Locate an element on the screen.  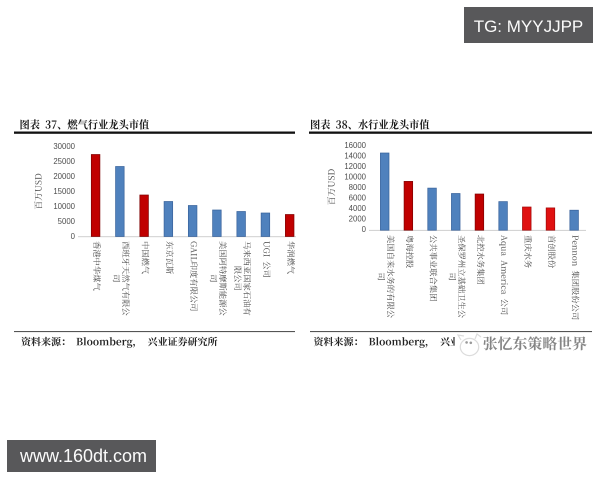
svg-text: 5000 is located at coordinates (67, 221).